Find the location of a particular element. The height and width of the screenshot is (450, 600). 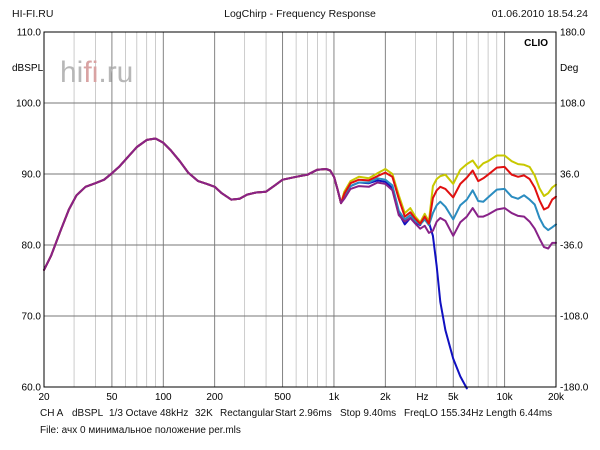

status-fft-size: 32K is located at coordinates (204, 413).